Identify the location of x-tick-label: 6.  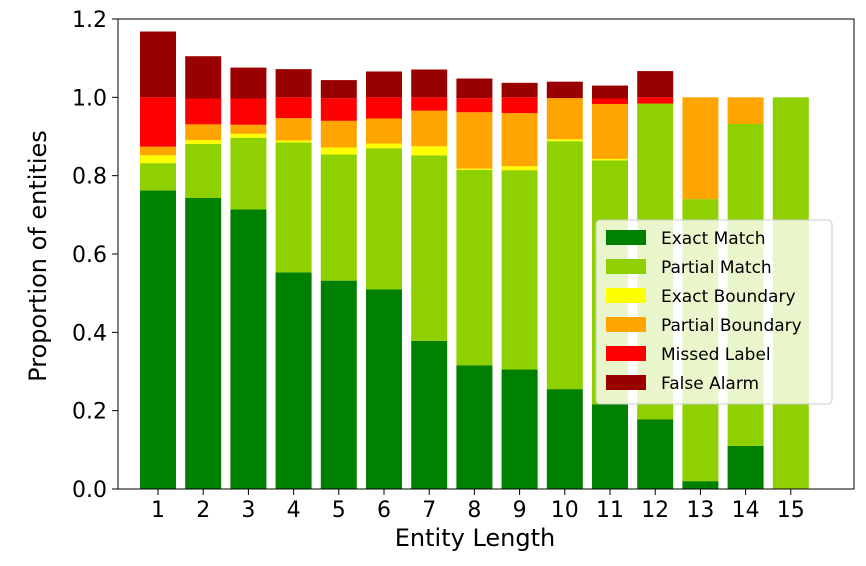
(384, 510).